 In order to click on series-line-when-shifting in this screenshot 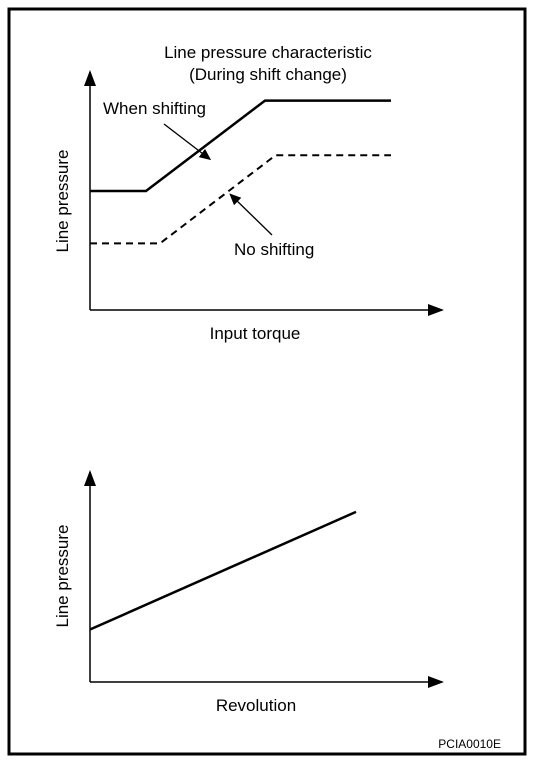, I will do `click(240, 146)`.